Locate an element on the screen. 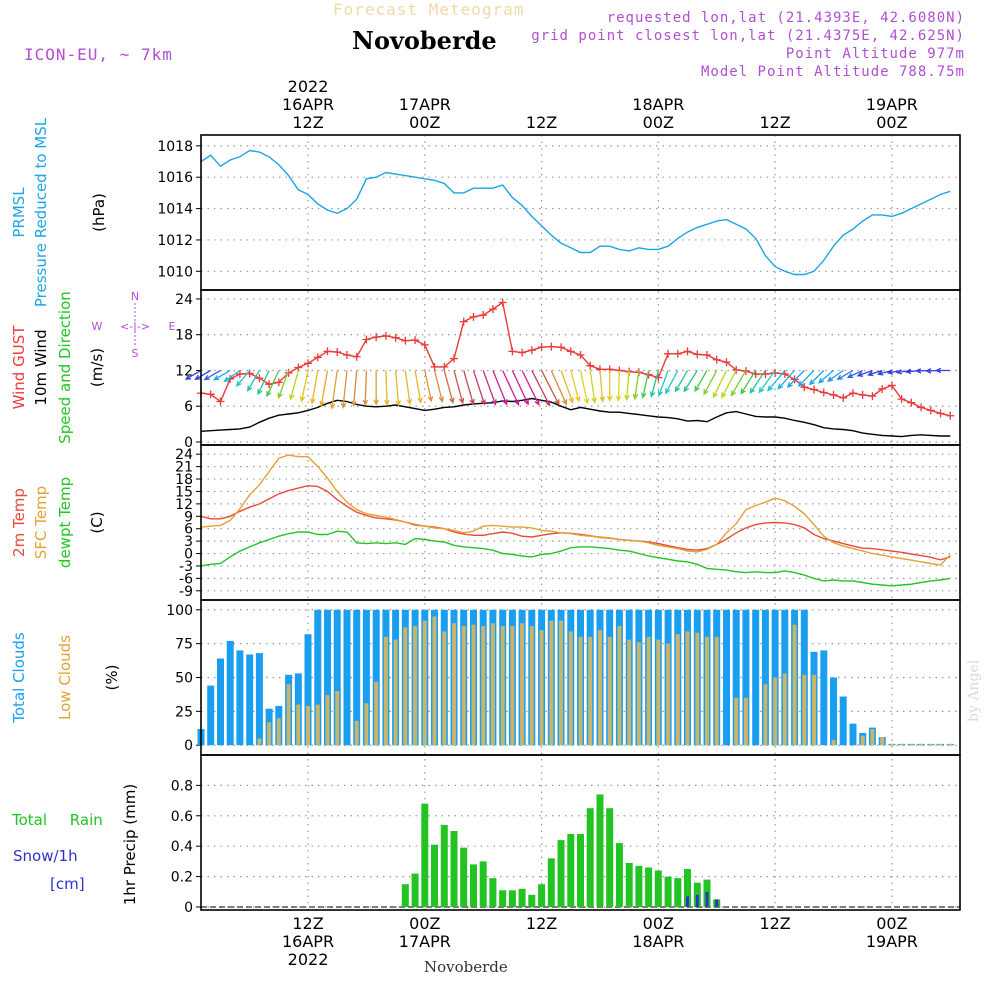  top-time-label-2-0: 12Z is located at coordinates (541, 122).